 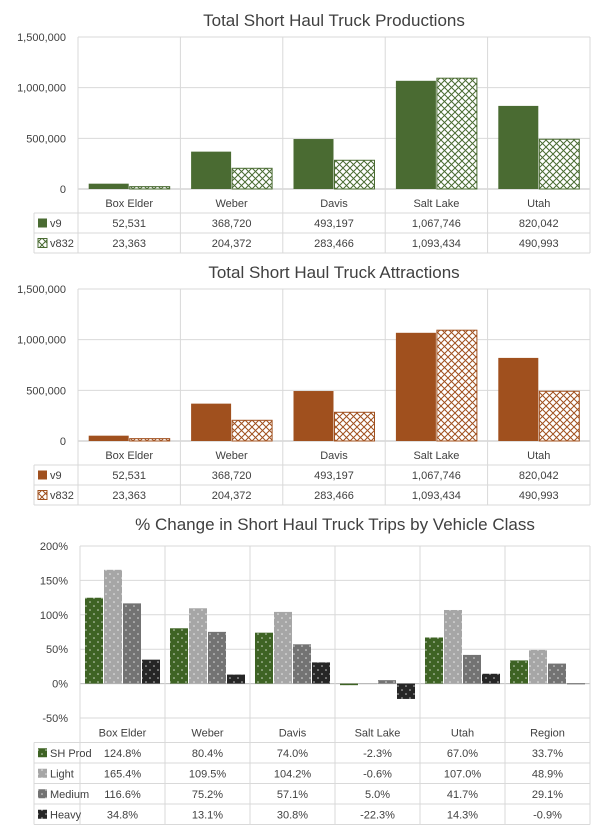 What do you see at coordinates (217, 657) in the screenshot?
I see `bar-medium-weber` at bounding box center [217, 657].